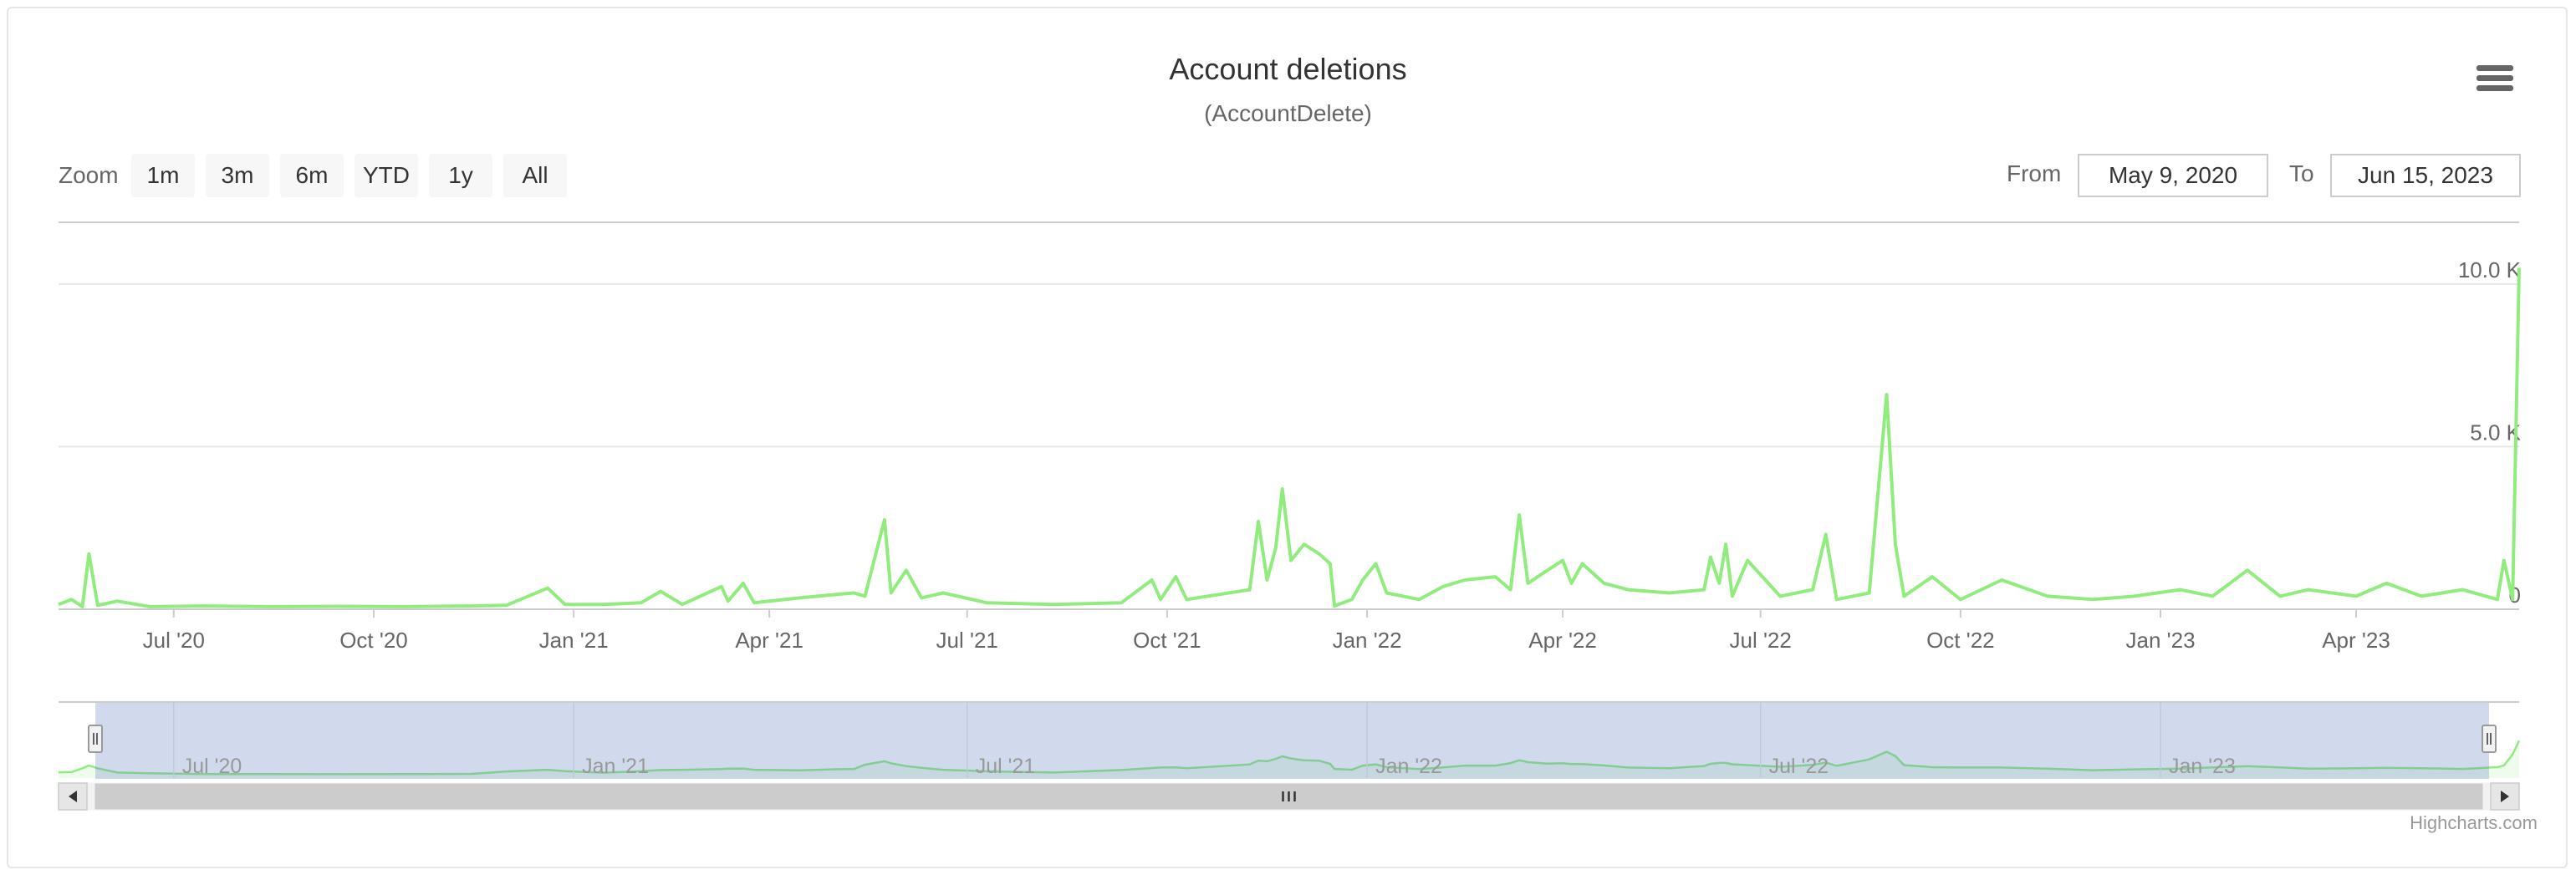 Image resolution: width=2576 pixels, height=875 pixels. I want to click on from-label: From, so click(2034, 173).